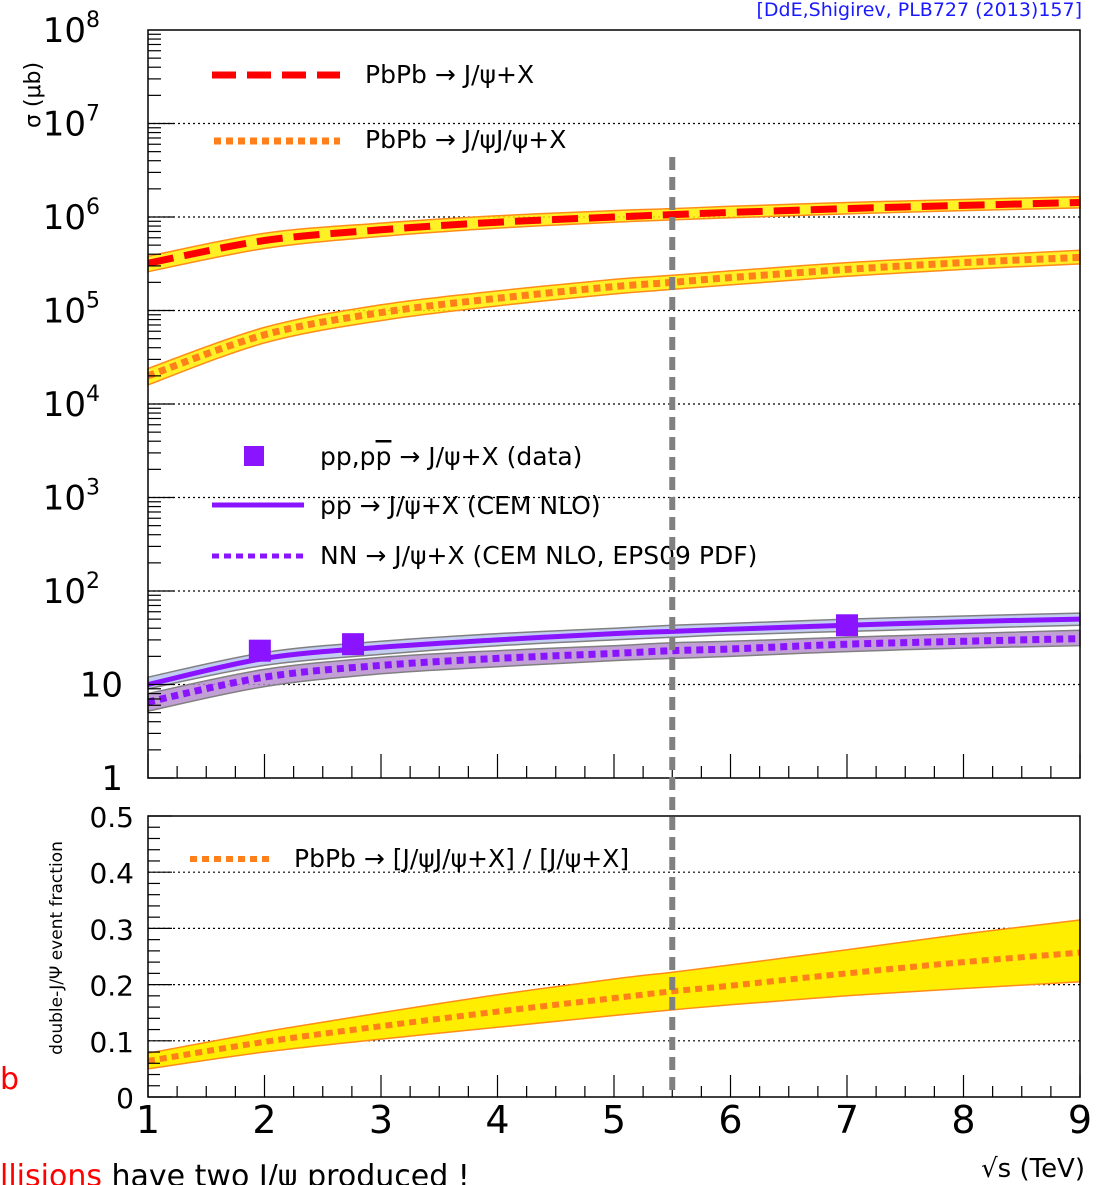 The height and width of the screenshot is (1185, 1099). I want to click on fraction-band, so click(614, 994).